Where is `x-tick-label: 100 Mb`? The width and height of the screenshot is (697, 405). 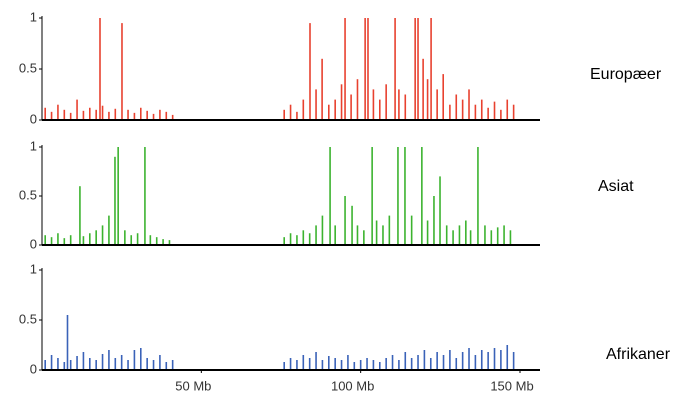 x-tick-label: 100 Mb is located at coordinates (352, 385).